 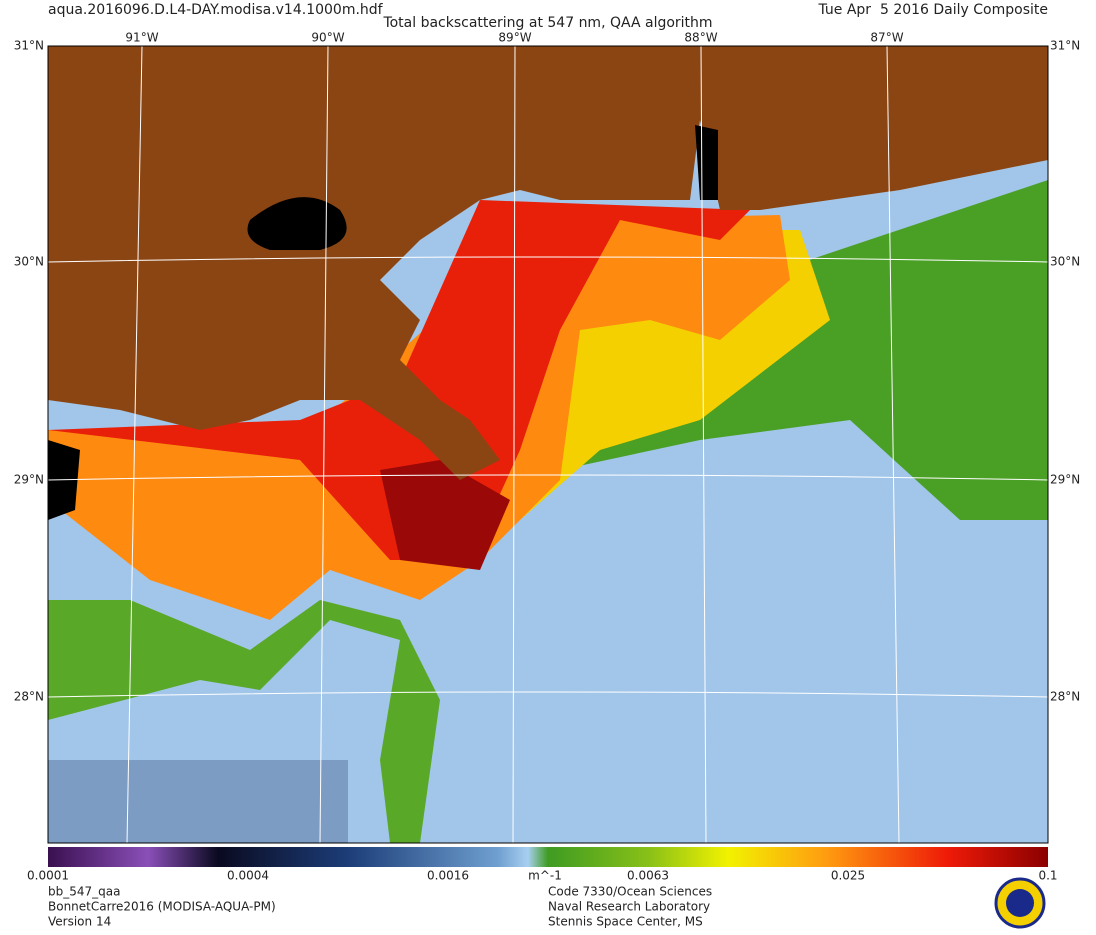 I want to click on colorbar-tick: 0.1, so click(x=1047, y=876).